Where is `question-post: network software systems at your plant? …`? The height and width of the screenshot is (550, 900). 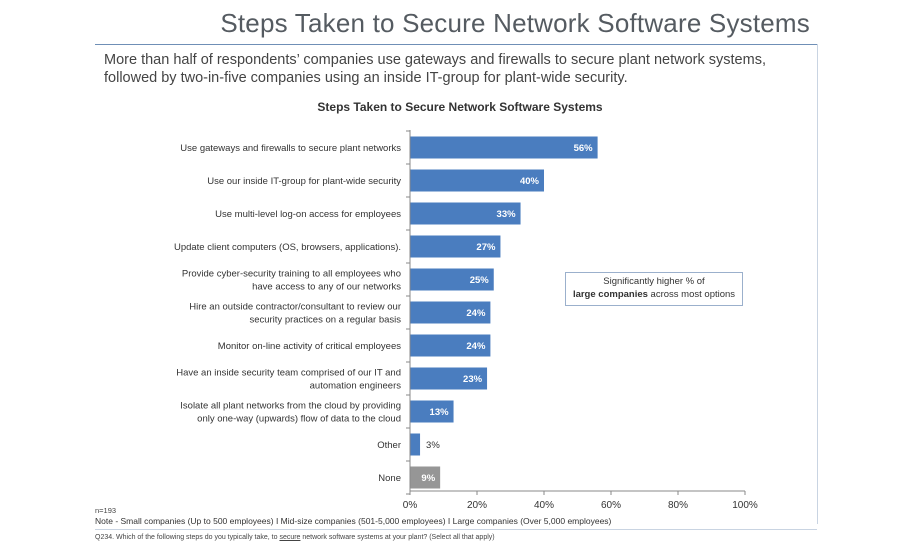
question-post: network software systems at your plant? … is located at coordinates (397, 537).